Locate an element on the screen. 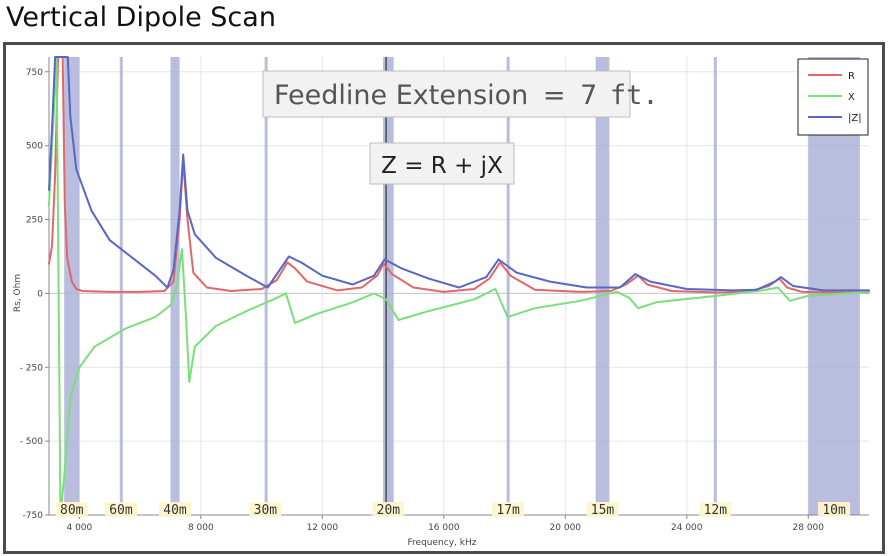 This screenshot has width=888, height=556. band-label-text: 12m is located at coordinates (716, 510).